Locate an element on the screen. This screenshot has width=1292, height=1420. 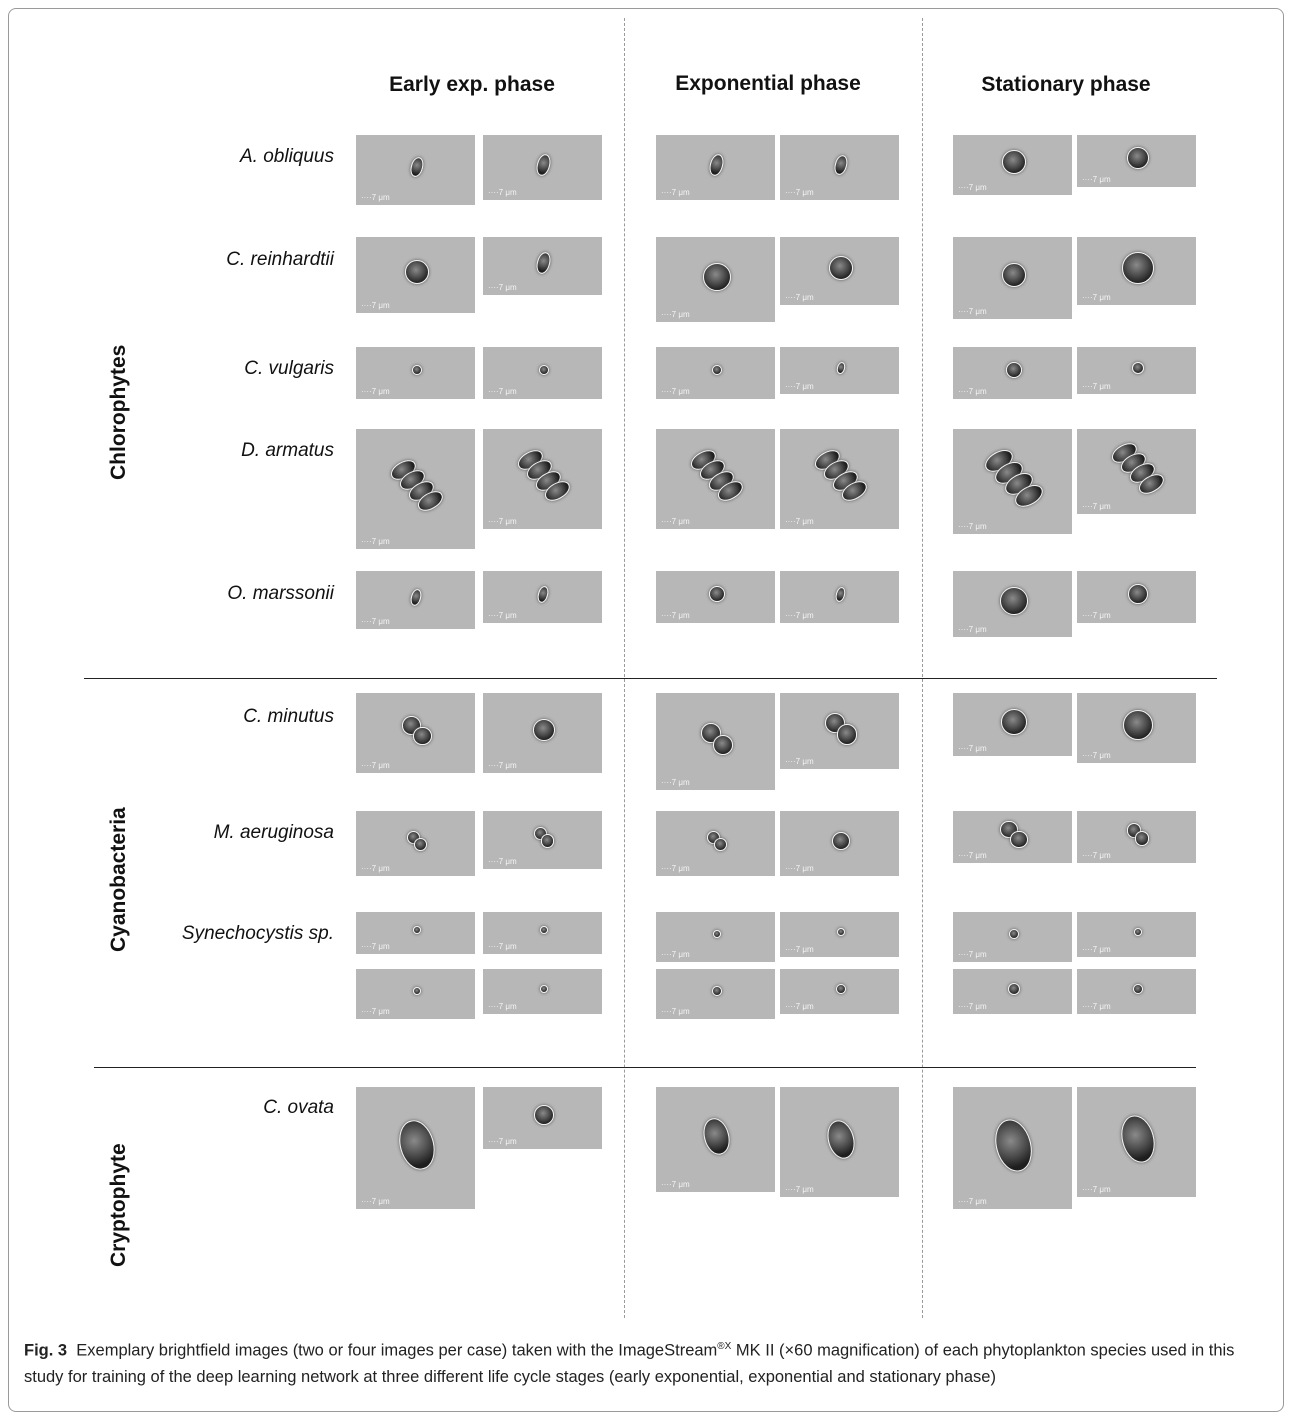
phase-header-early: Early exp. phase is located at coordinates (472, 84).